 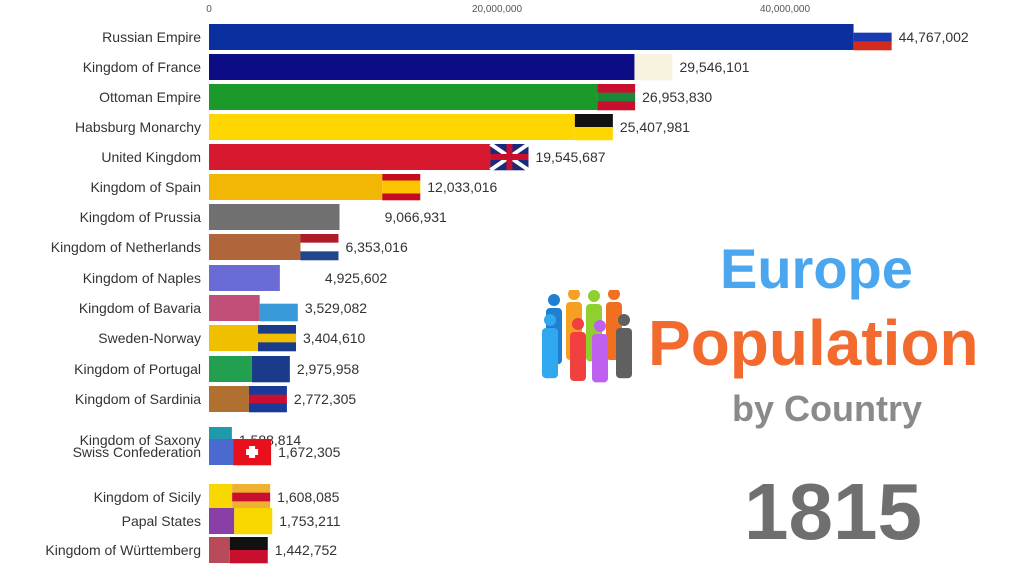 I want to click on bar-group: United Kingdom 19,545,687, so click(x=353, y=157).